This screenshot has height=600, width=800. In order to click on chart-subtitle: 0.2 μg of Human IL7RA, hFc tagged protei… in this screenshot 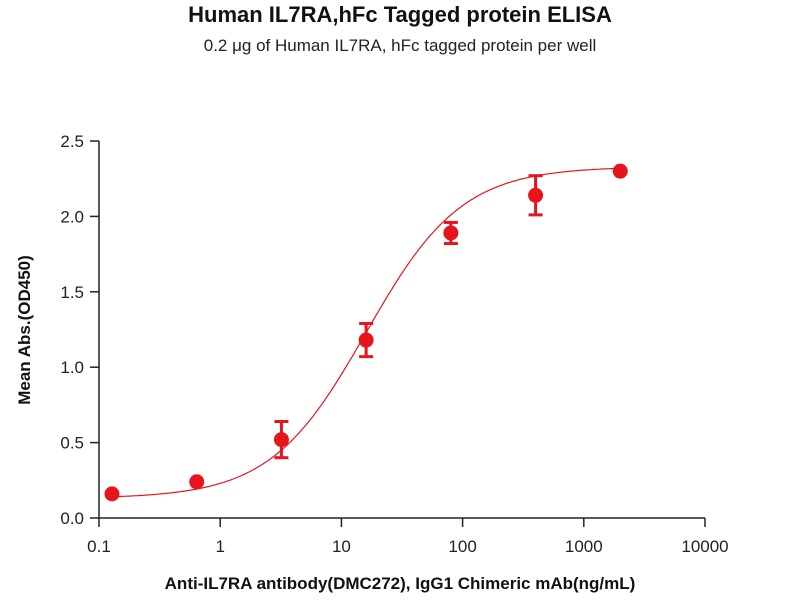, I will do `click(400, 45)`.